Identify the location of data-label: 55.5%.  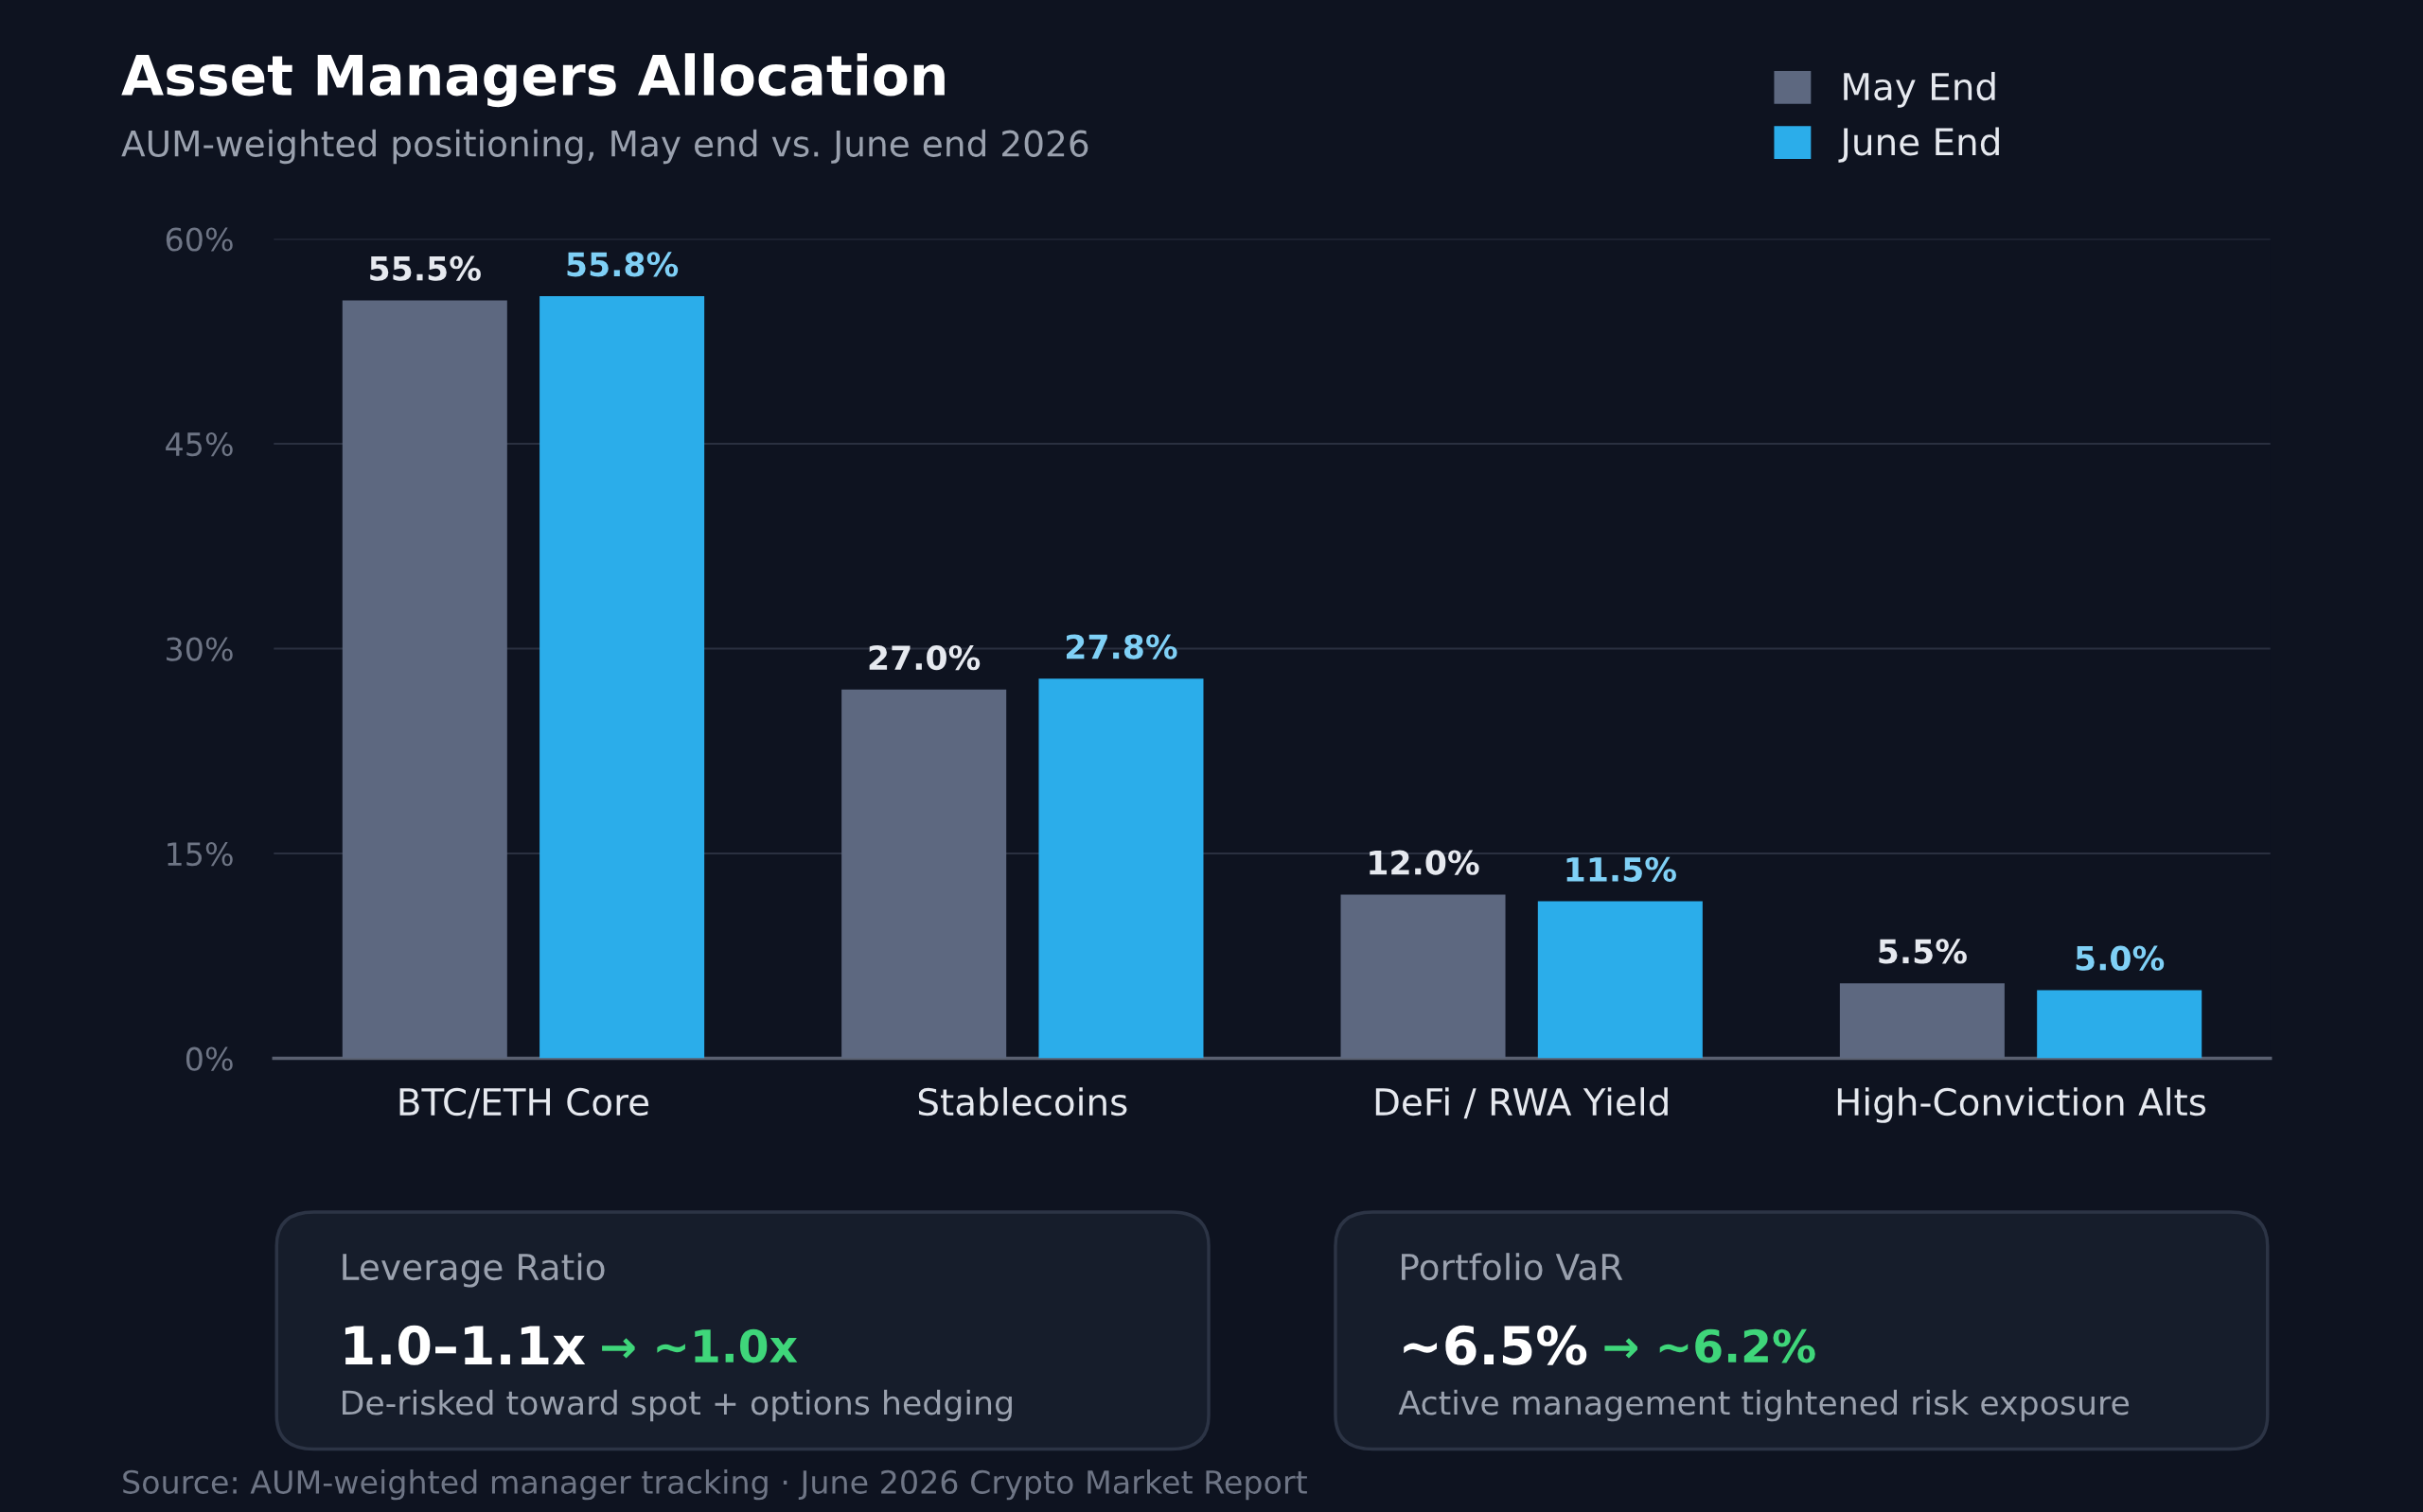
(425, 268).